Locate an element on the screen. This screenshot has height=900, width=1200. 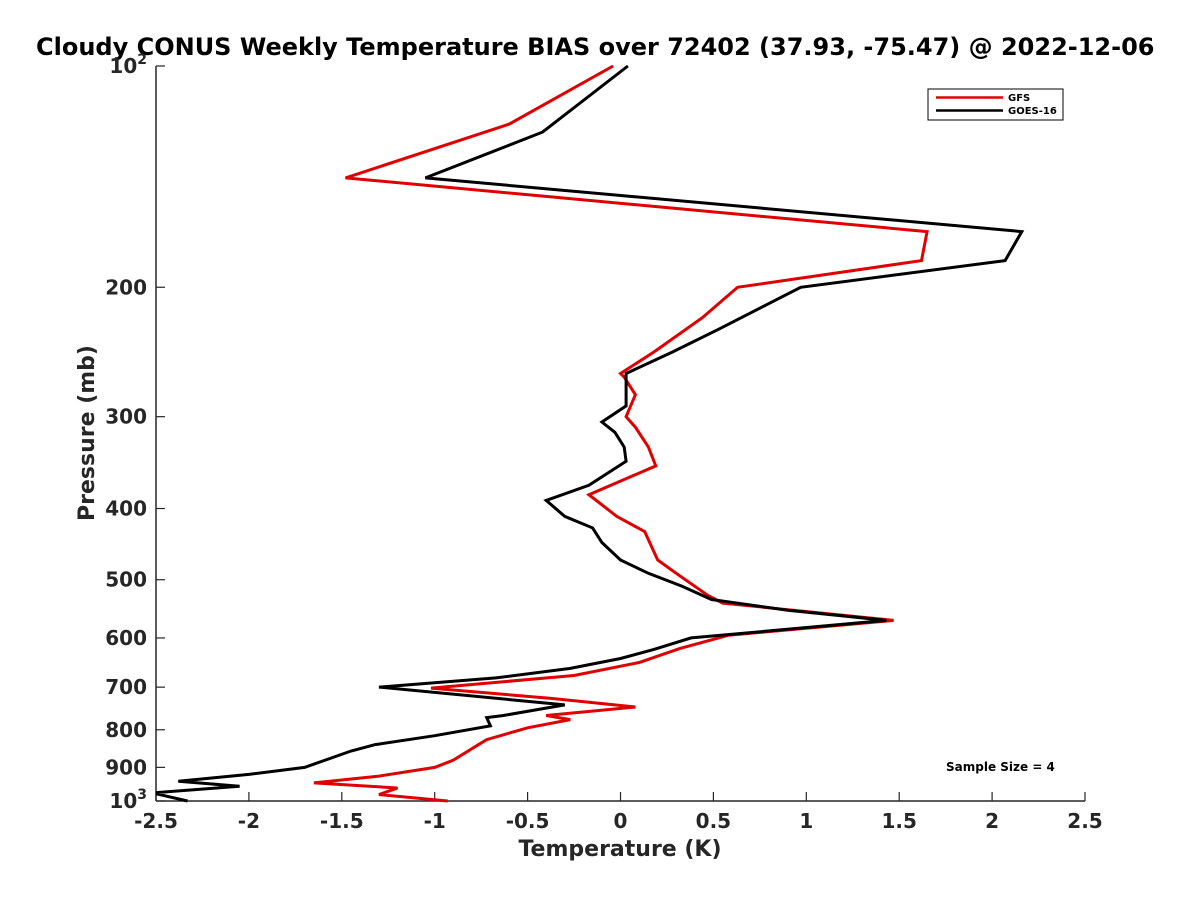
sample-size-annotation: Sample Size = 4 is located at coordinates (1000, 767).